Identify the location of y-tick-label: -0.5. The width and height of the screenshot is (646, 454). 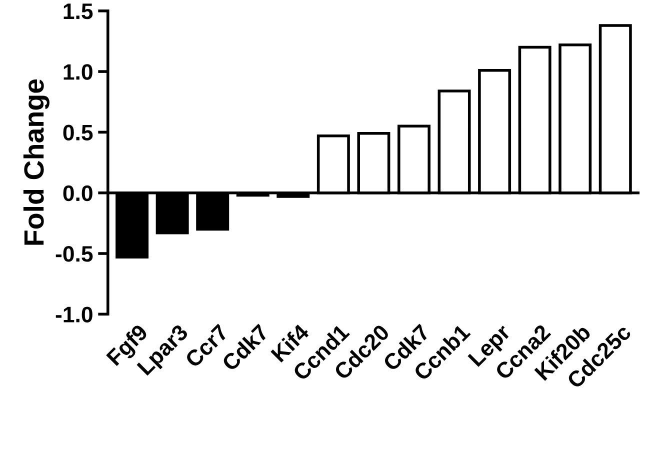
(74, 254).